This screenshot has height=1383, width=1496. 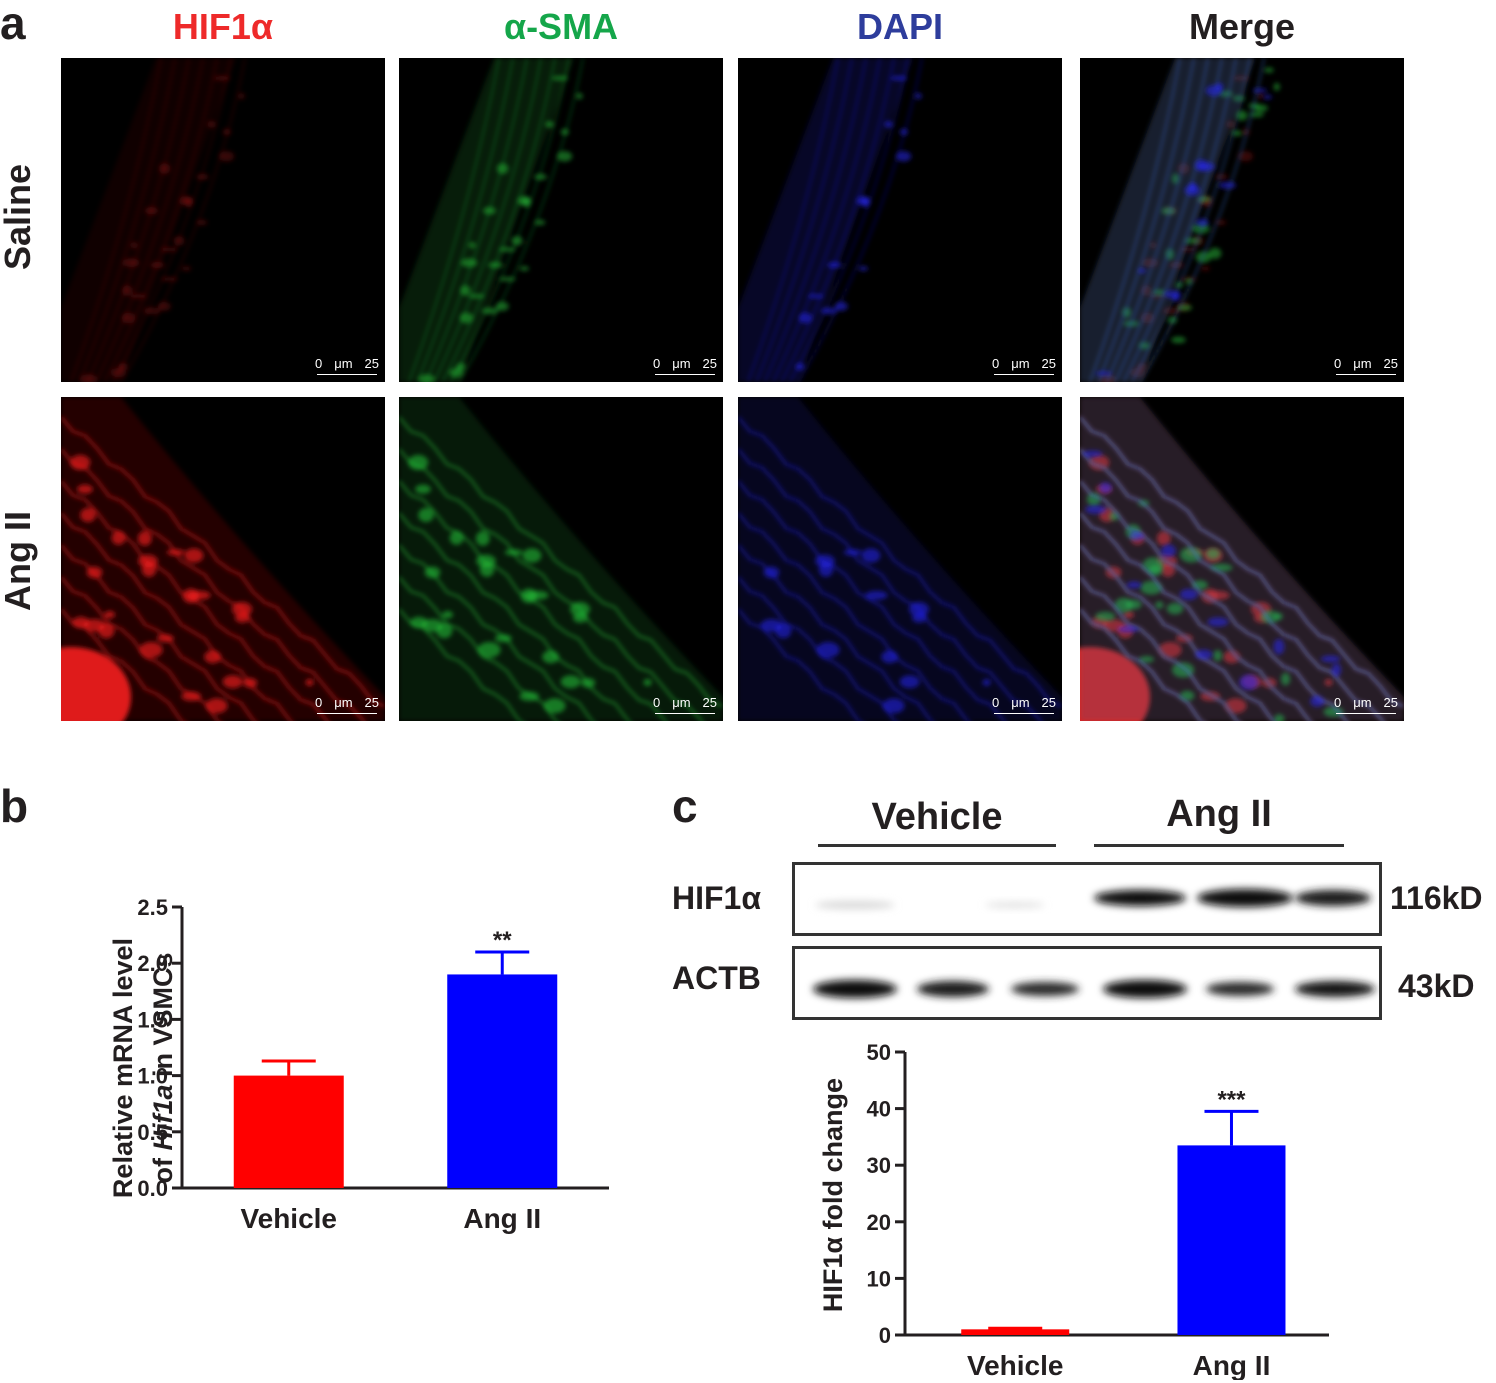 What do you see at coordinates (1015, 1365) in the screenshot?
I see `chart-c-xtick-label: Vehicle` at bounding box center [1015, 1365].